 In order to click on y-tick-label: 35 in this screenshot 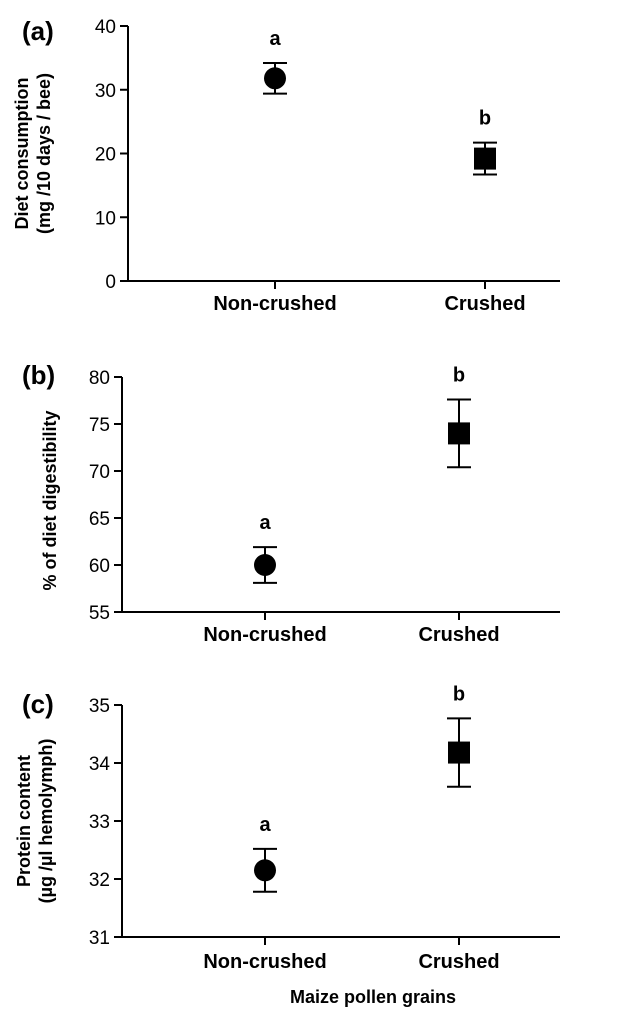, I will do `click(99, 706)`.